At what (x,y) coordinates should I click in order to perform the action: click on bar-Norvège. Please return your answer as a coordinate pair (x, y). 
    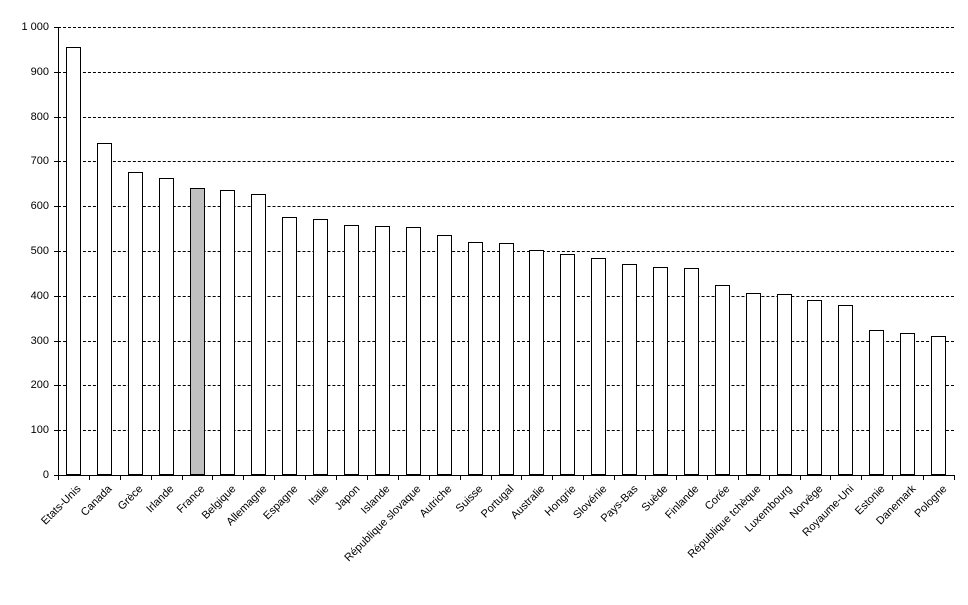
    Looking at the image, I should click on (815, 387).